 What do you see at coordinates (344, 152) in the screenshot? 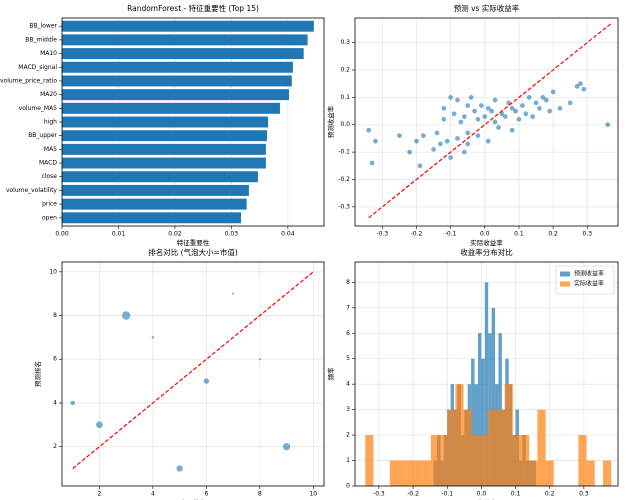
I see `y-tick-label: -0.1` at bounding box center [344, 152].